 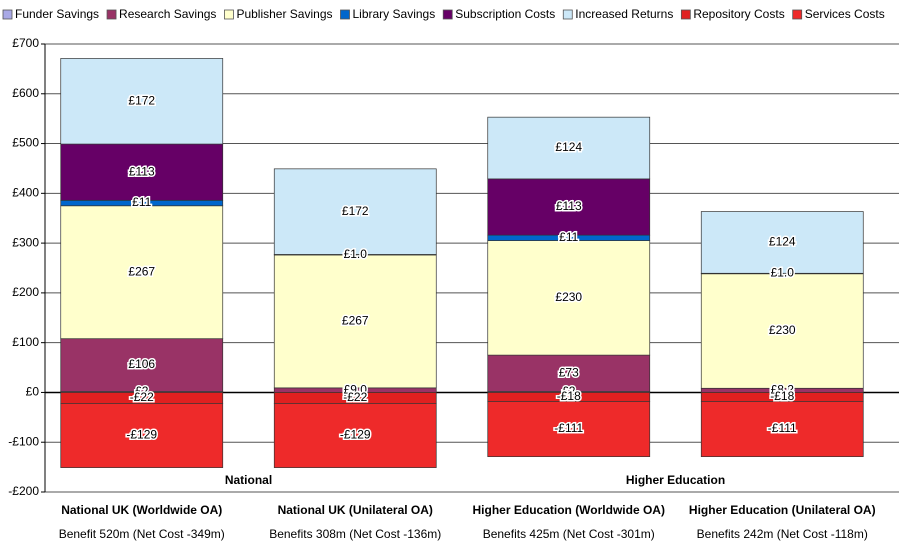 I want to click on value-label: £73, so click(x=569, y=372).